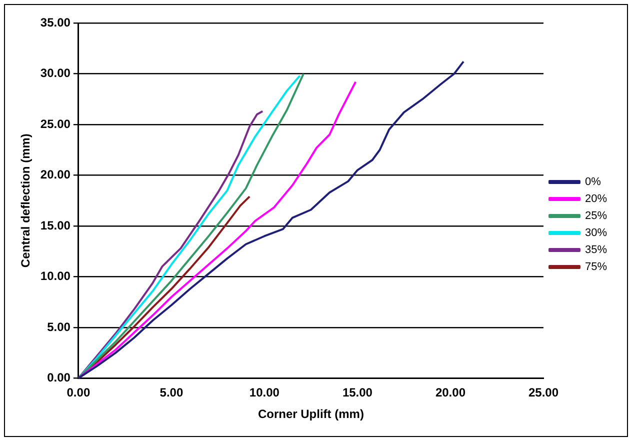  I want to click on y-tick-label: 35.00, so click(55, 22).